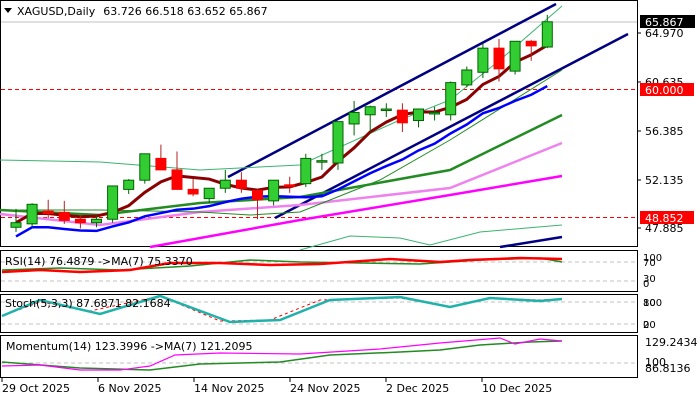 The image size is (700, 400). I want to click on svg-text: 129.2434, so click(671, 342).